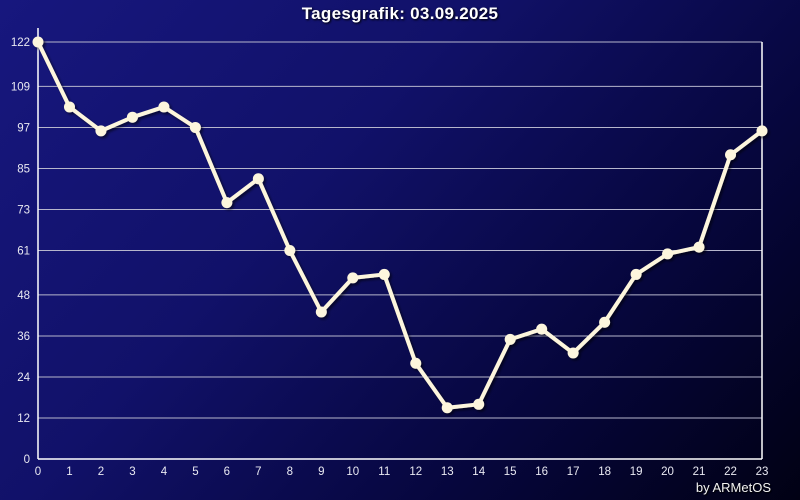 Image resolution: width=800 pixels, height=500 pixels. Describe the element at coordinates (733, 487) in the screenshot. I see `credit-text: by ARMetOS` at that location.